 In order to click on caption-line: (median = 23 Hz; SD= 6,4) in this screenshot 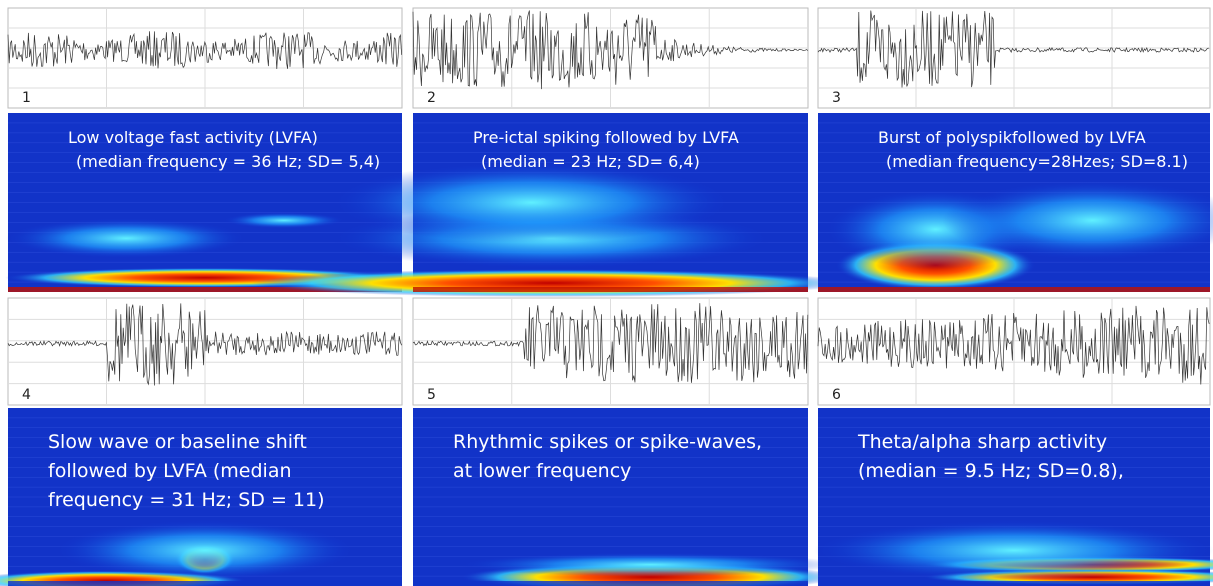, I will do `click(590, 161)`.